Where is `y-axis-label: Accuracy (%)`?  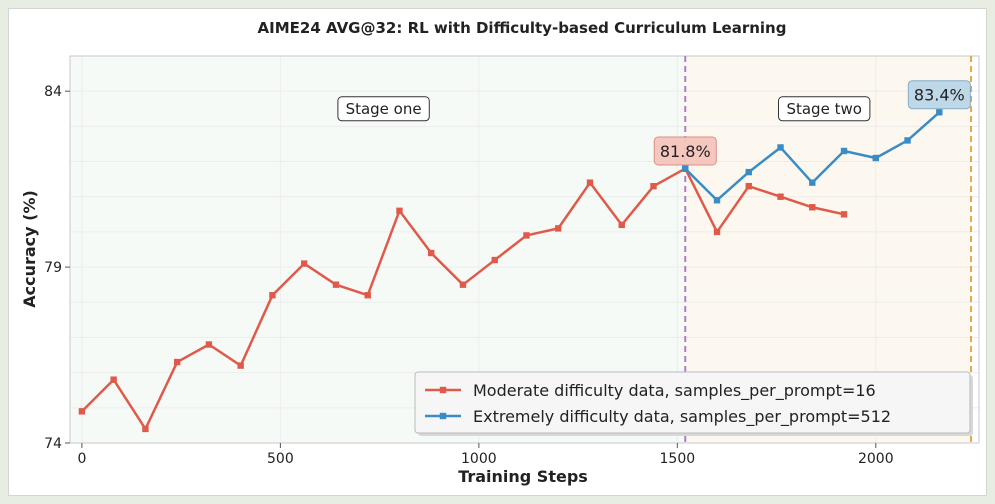
y-axis-label: Accuracy (%) is located at coordinates (29, 249).